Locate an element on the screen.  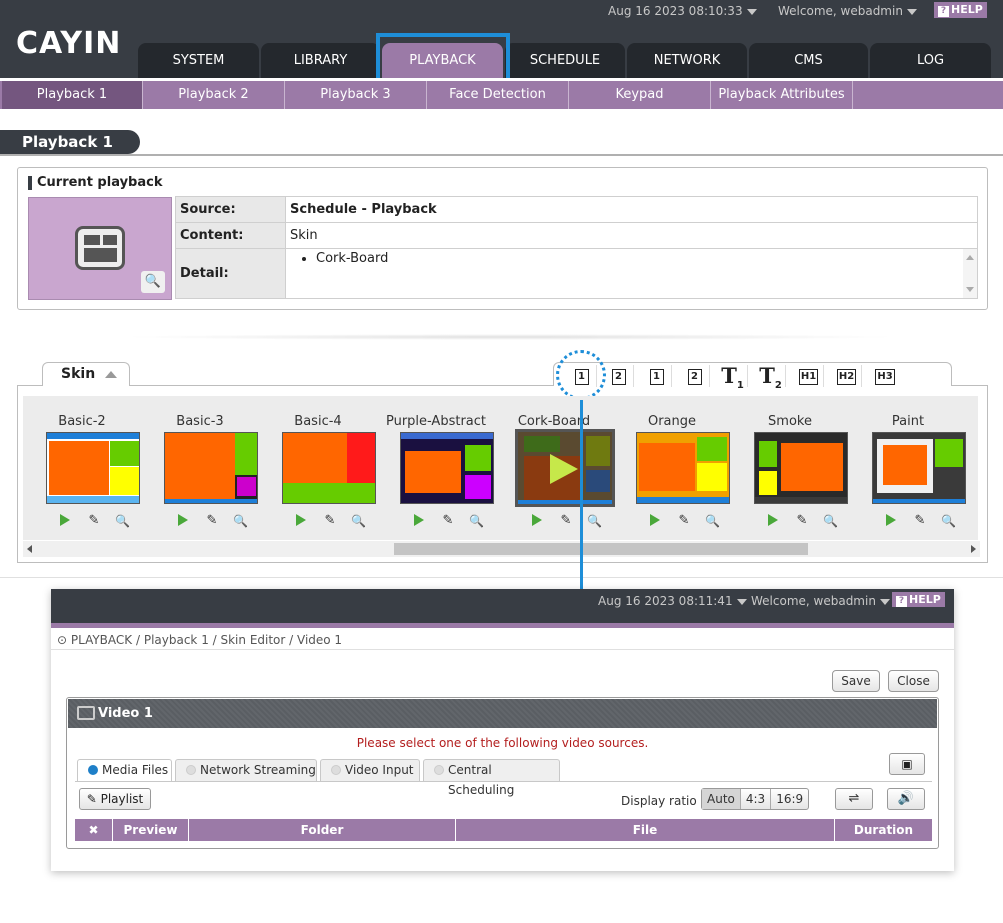
detail-scrollbar is located at coordinates (970, 273).